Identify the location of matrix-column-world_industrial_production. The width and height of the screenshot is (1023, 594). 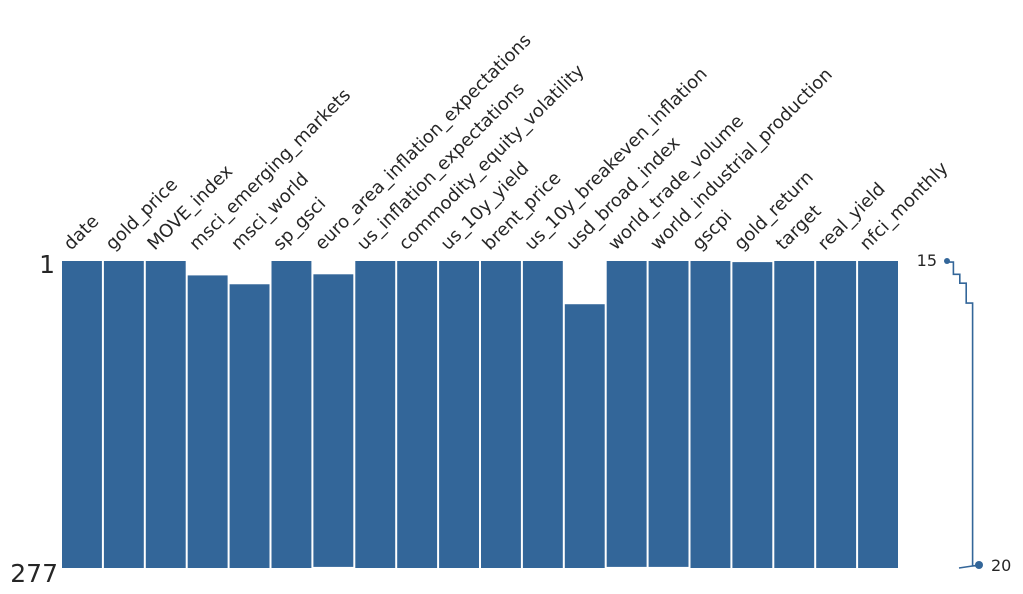
(668, 414).